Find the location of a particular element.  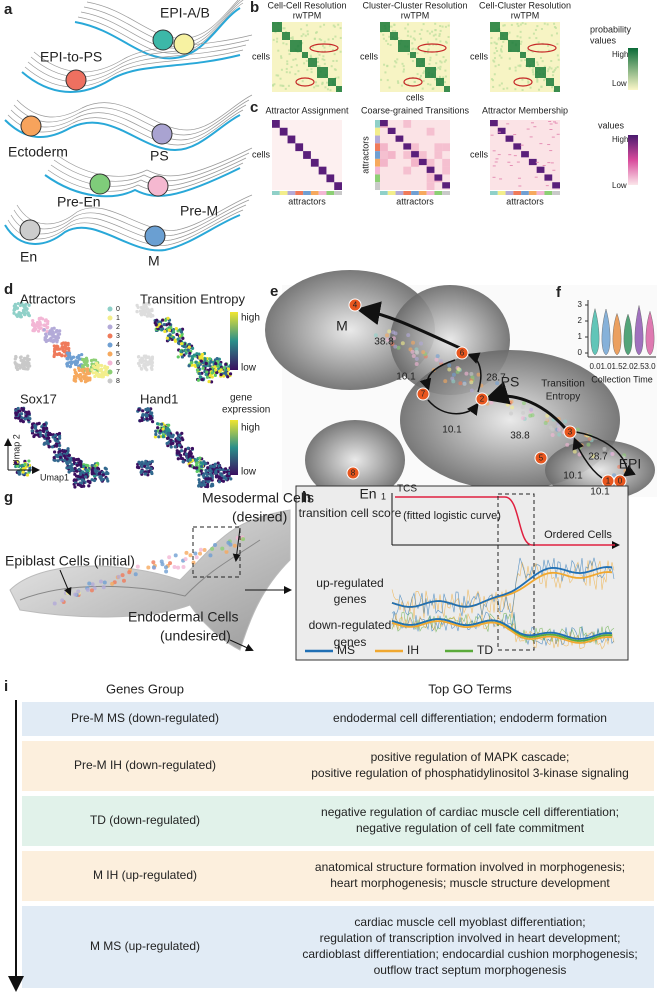

axis-label: TCS is located at coordinates (407, 489).